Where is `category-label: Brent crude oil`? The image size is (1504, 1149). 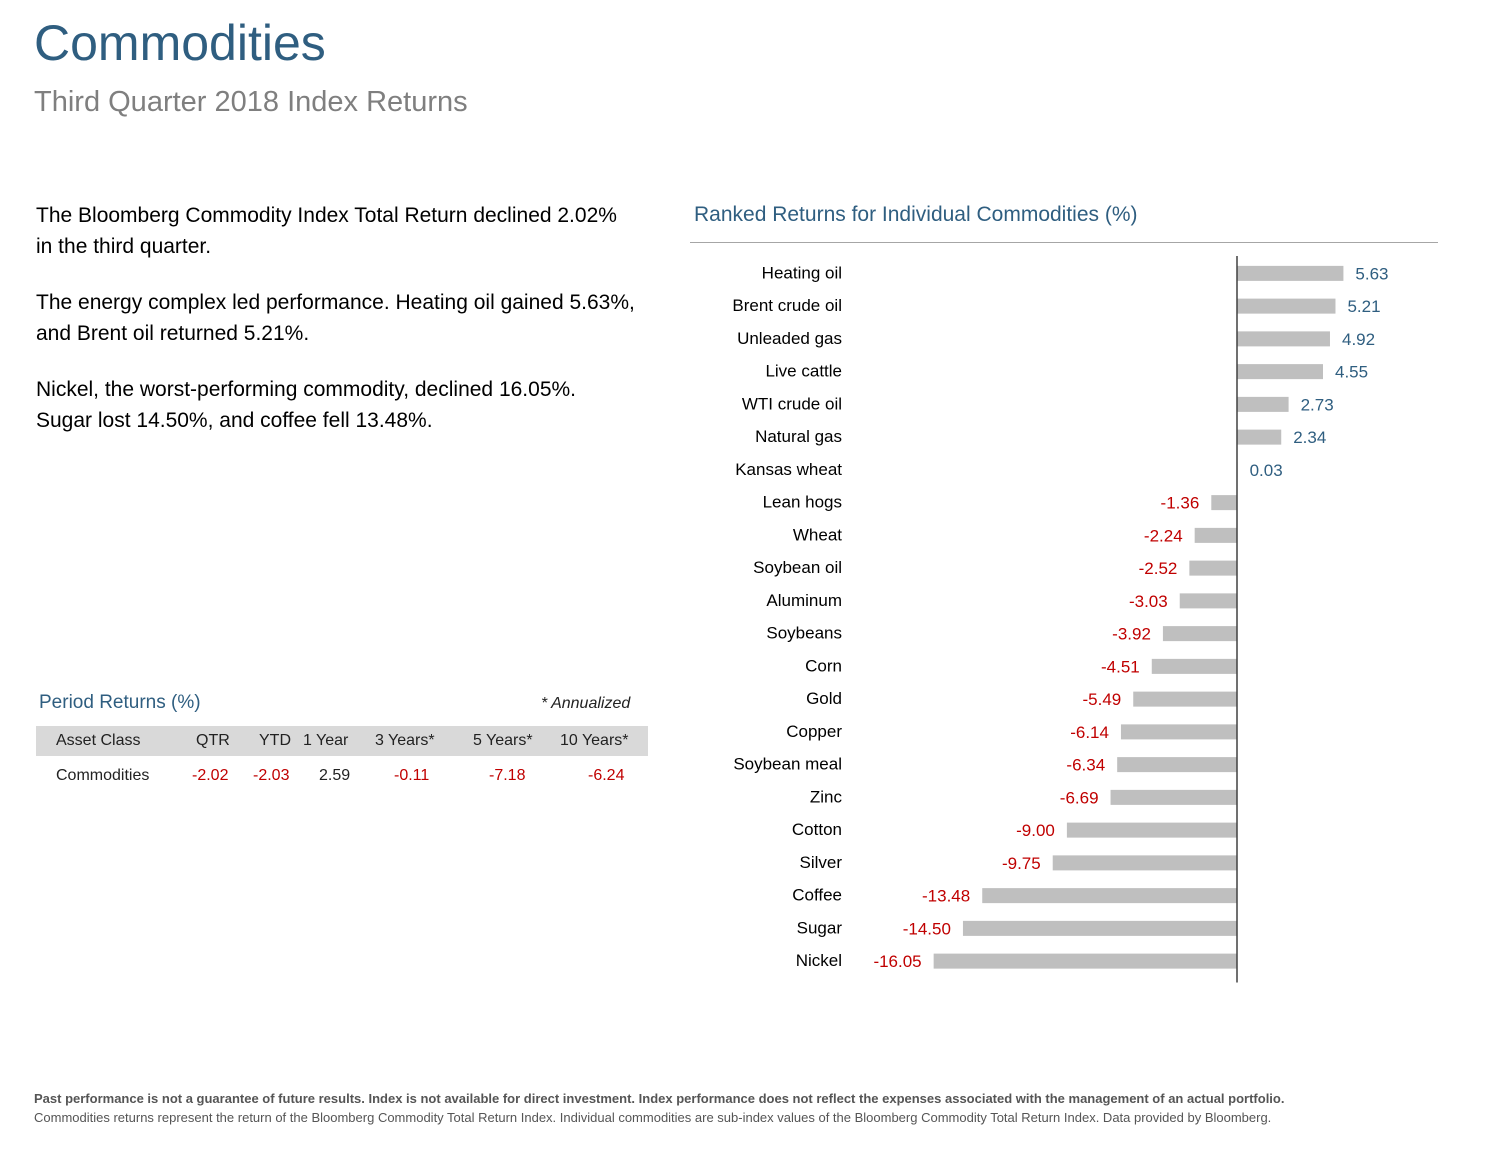
category-label: Brent crude oil is located at coordinates (787, 305).